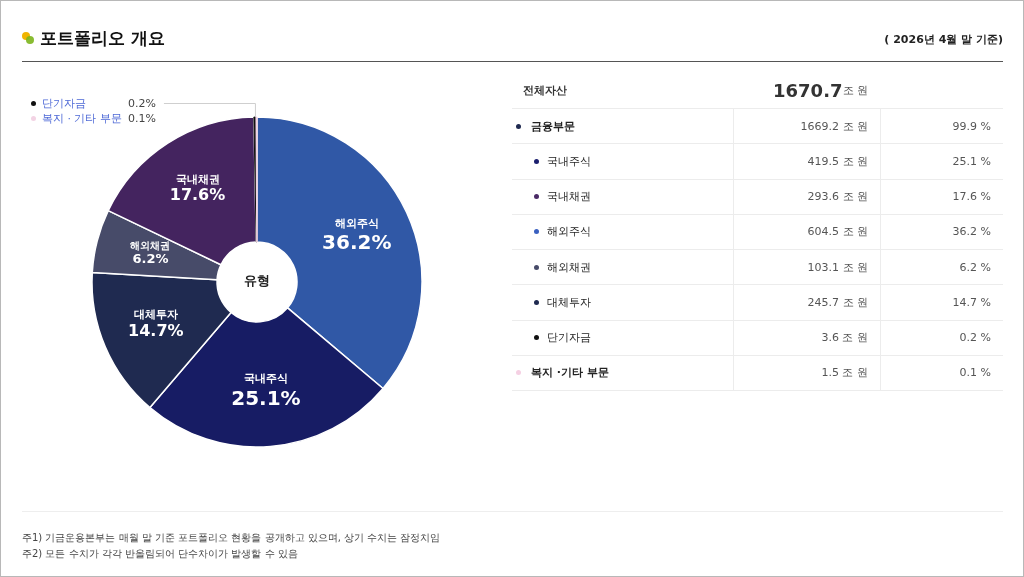 The width and height of the screenshot is (1024, 577). Describe the element at coordinates (569, 232) in the screenshot. I see `category-label: 해외주식` at that location.